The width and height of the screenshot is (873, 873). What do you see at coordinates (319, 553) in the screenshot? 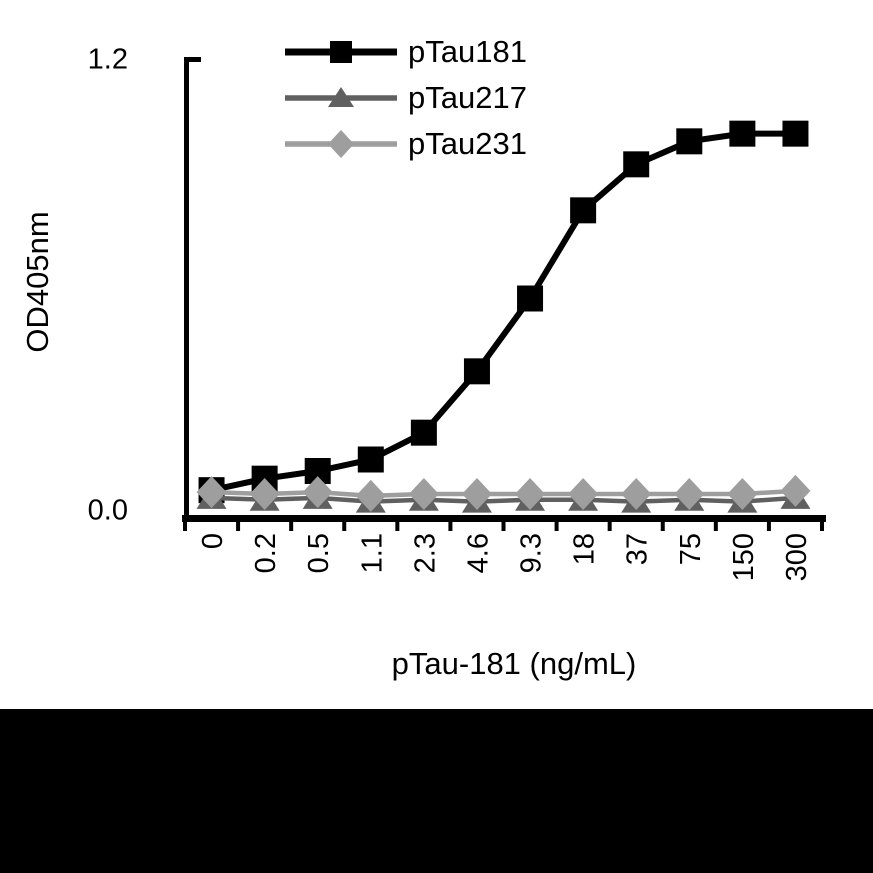
I see `x-tick-label: 0.5` at bounding box center [319, 553].